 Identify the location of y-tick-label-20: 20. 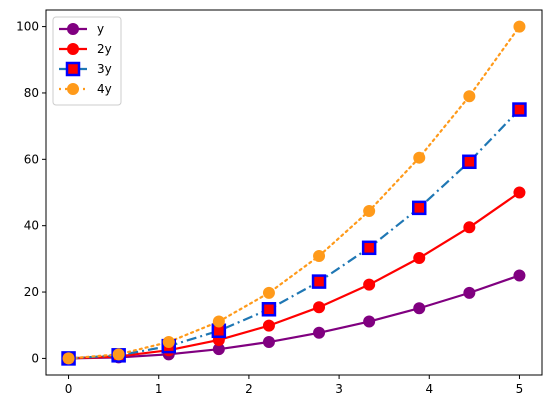
(31, 292).